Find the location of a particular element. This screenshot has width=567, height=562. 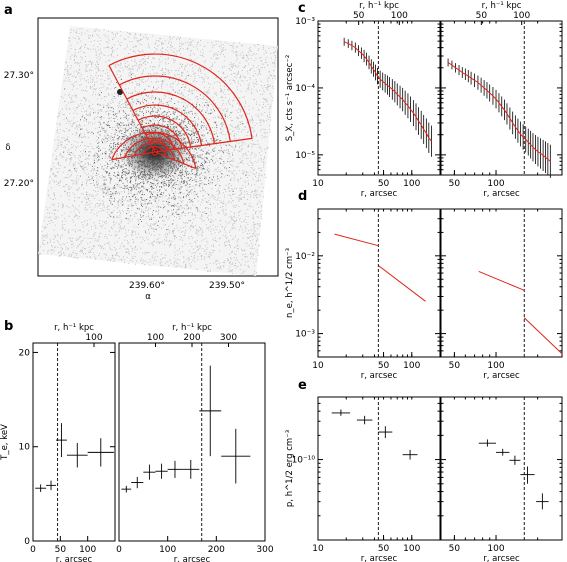

b-top-xlabel-1: r, h⁻¹ kpc is located at coordinates (192, 328).